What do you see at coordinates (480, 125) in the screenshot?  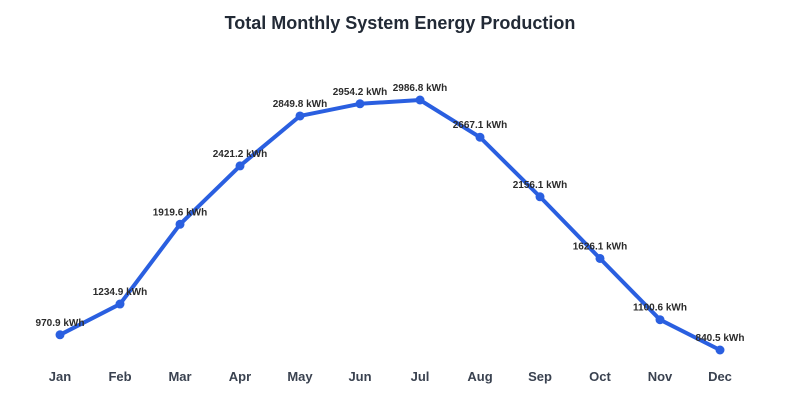 I see `data-label-aug: 2667.1 kWh` at bounding box center [480, 125].